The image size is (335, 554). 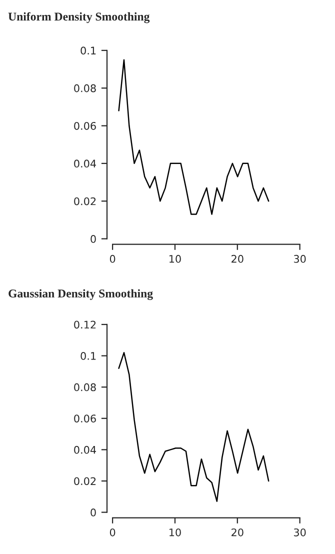 I want to click on y-tick-label: 0.12, so click(x=85, y=324).